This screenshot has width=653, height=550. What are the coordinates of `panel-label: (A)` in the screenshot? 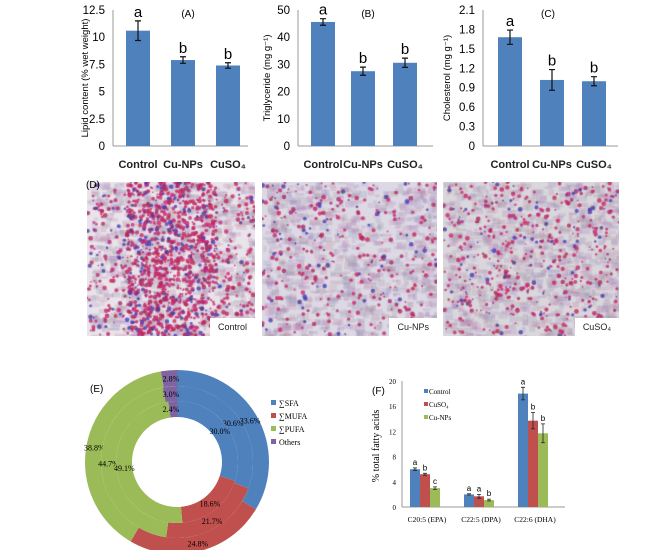 It's located at (187, 14).